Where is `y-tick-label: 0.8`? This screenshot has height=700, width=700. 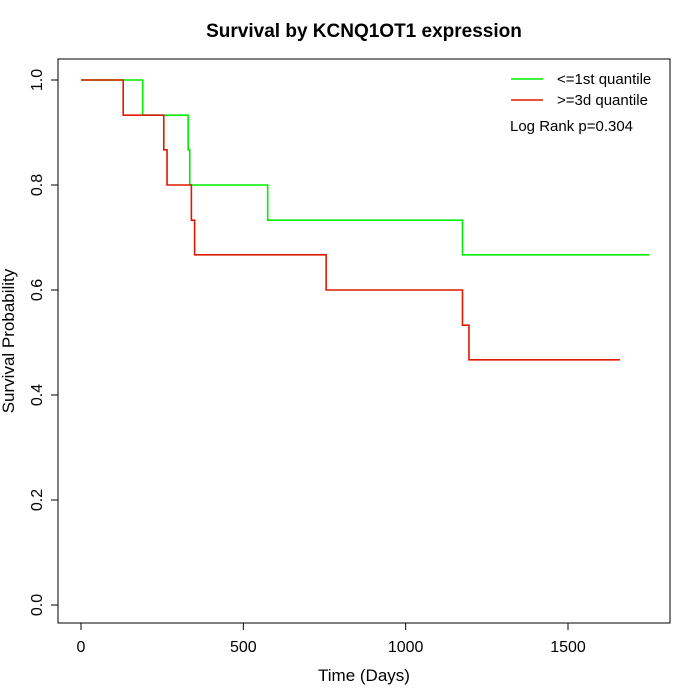
y-tick-label: 0.8 is located at coordinates (37, 185).